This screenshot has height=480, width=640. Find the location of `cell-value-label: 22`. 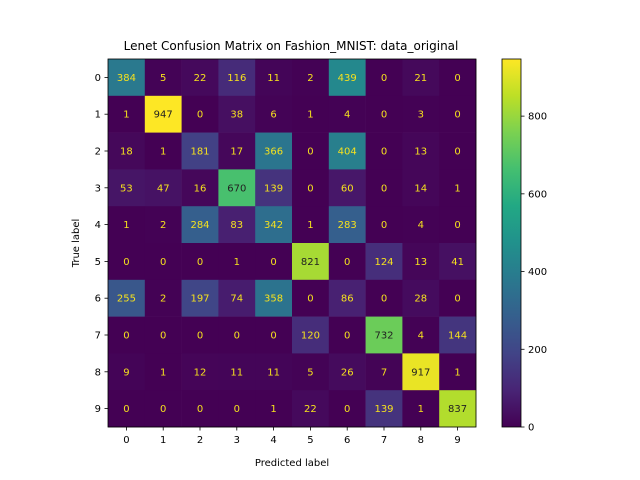

cell-value-label: 22 is located at coordinates (310, 409).